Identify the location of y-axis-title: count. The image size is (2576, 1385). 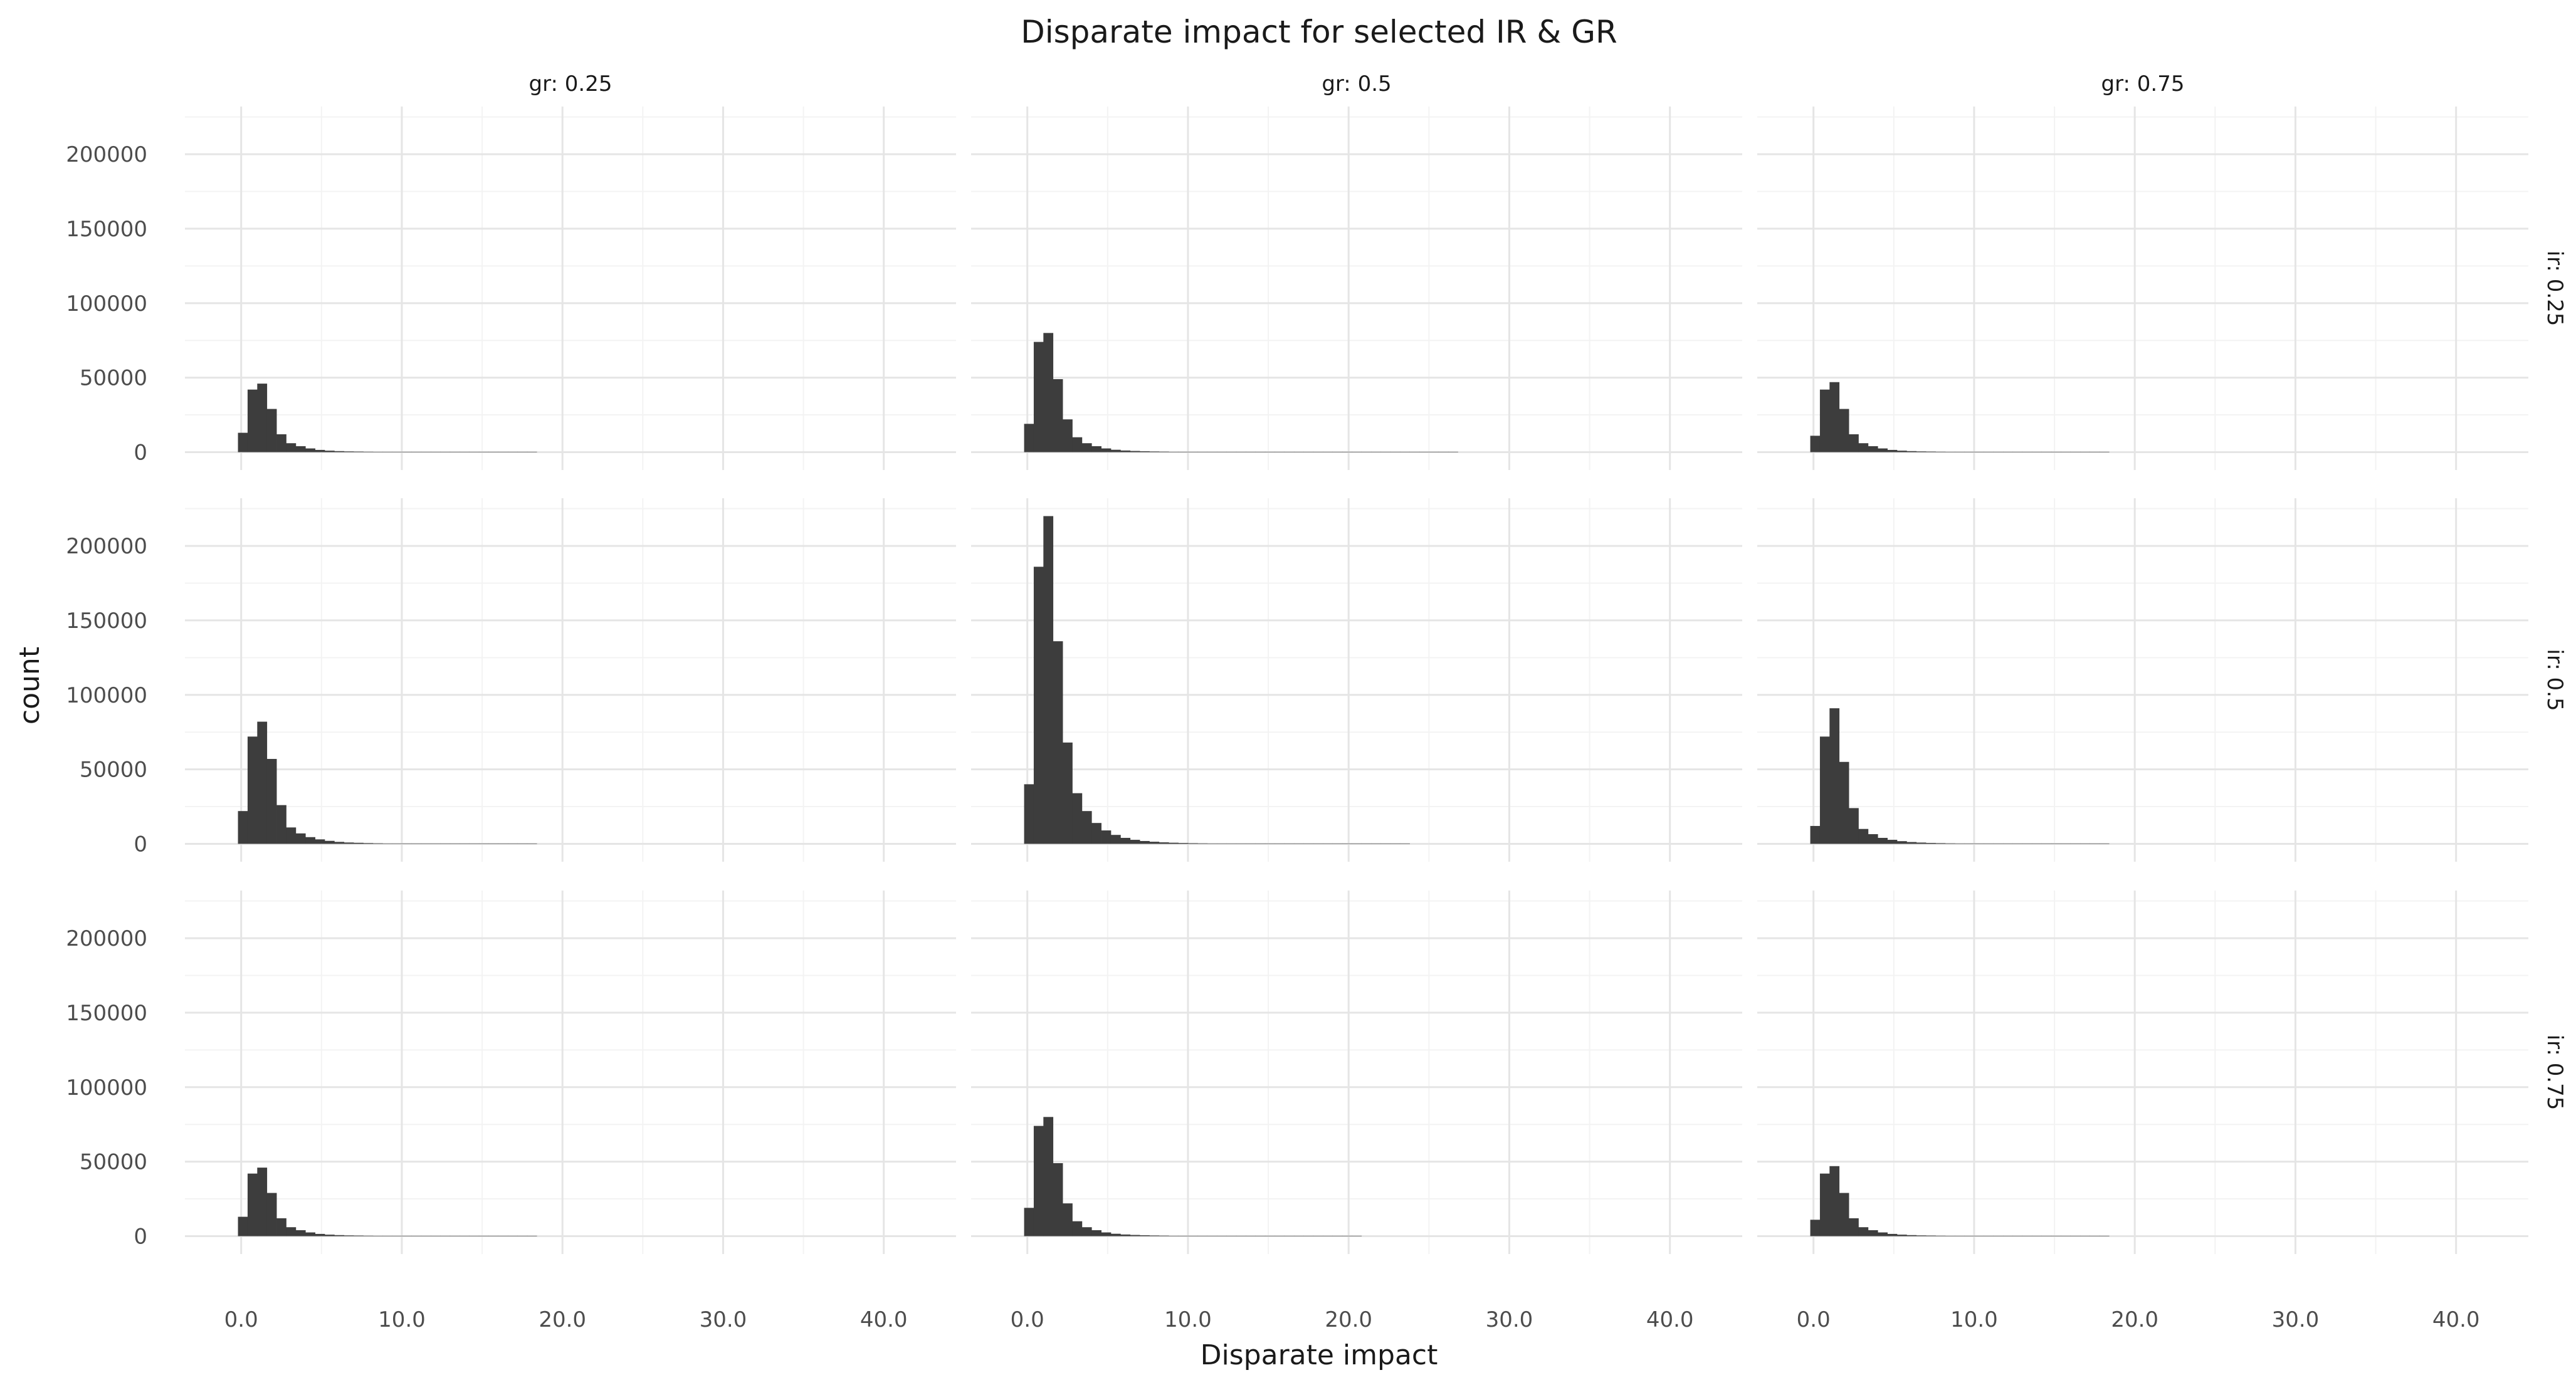
(30, 685).